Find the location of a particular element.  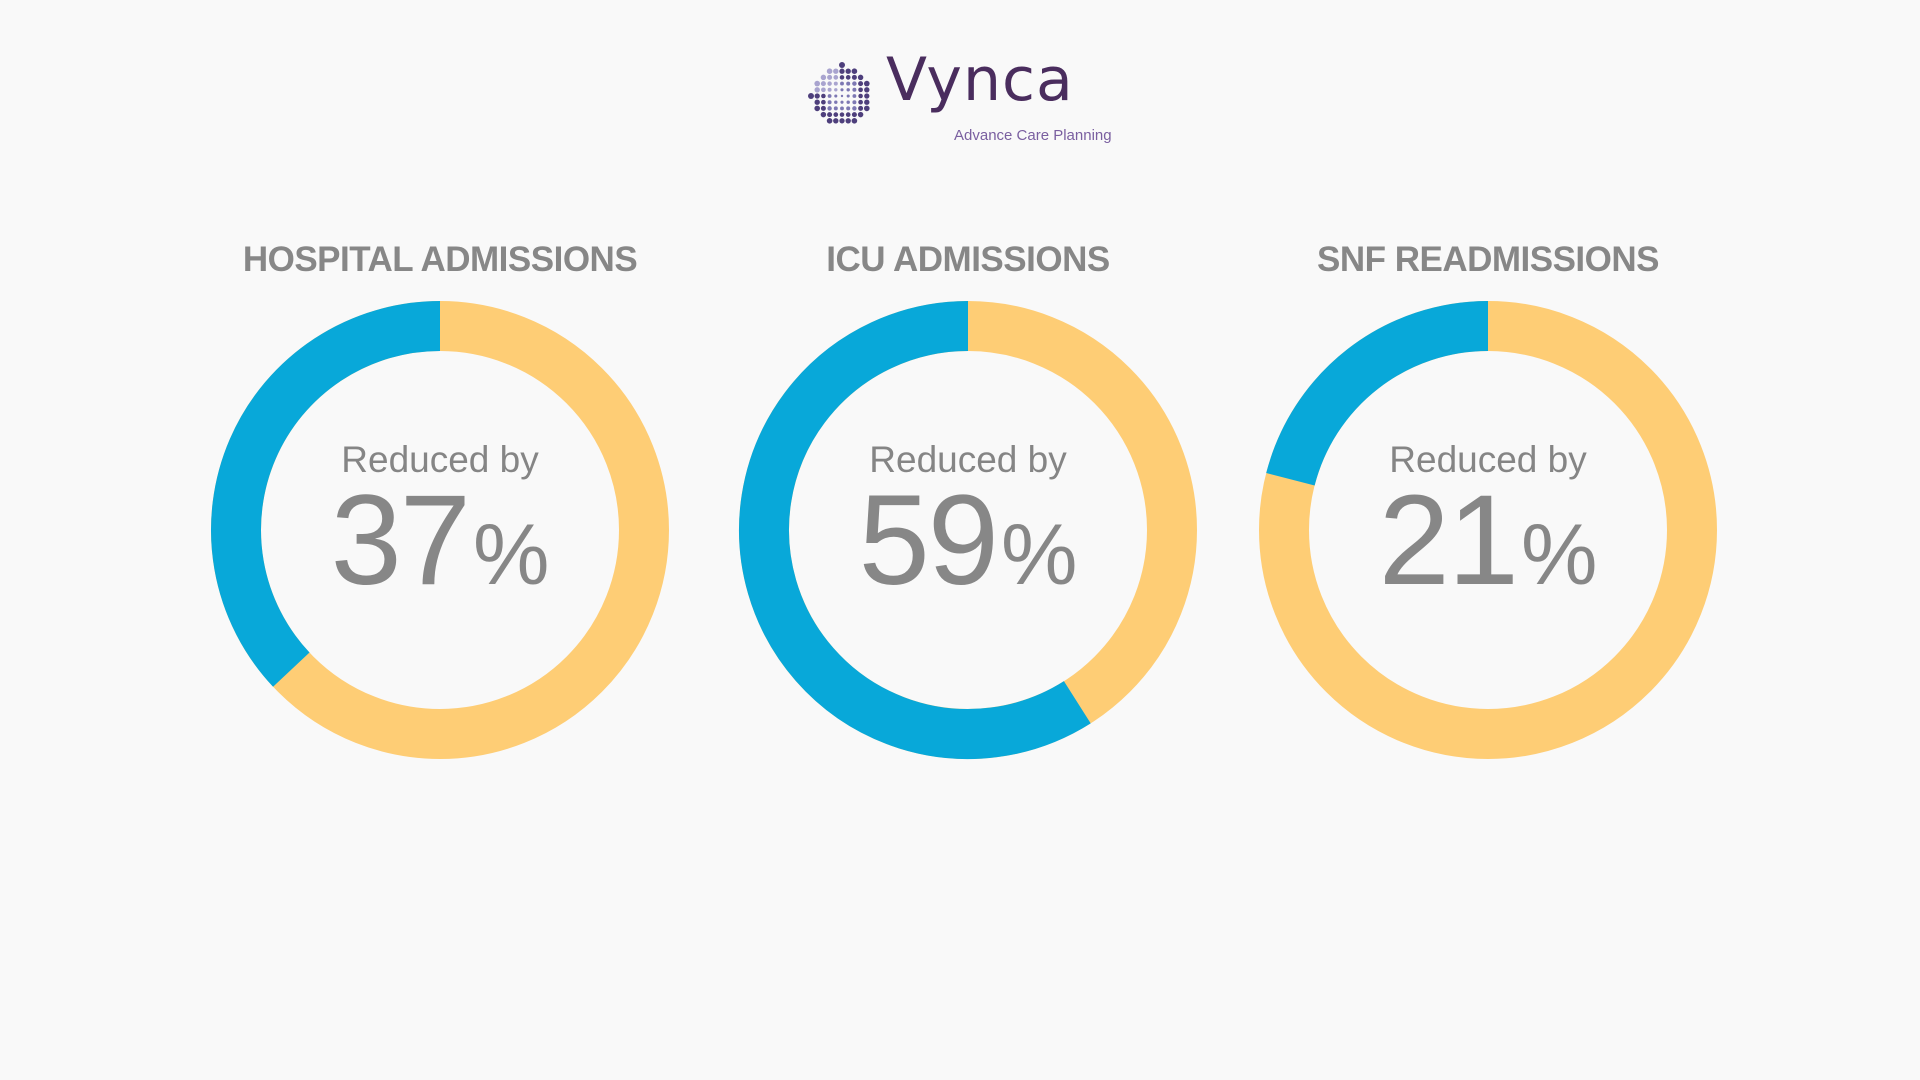

chart-panel-icu-admissions: ICU ADMISSIONS Reduced by 59% is located at coordinates (968, 510).